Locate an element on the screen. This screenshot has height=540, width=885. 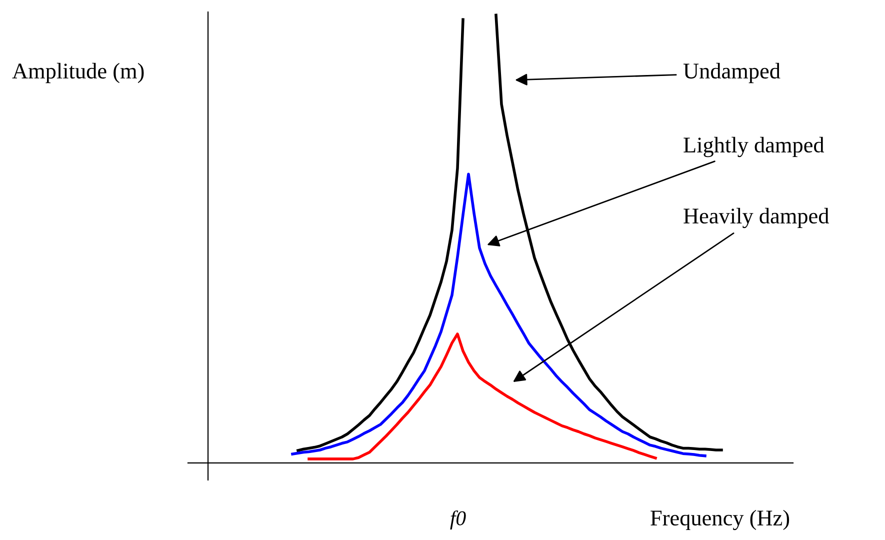
annotation: Lightly damped is located at coordinates (754, 147).